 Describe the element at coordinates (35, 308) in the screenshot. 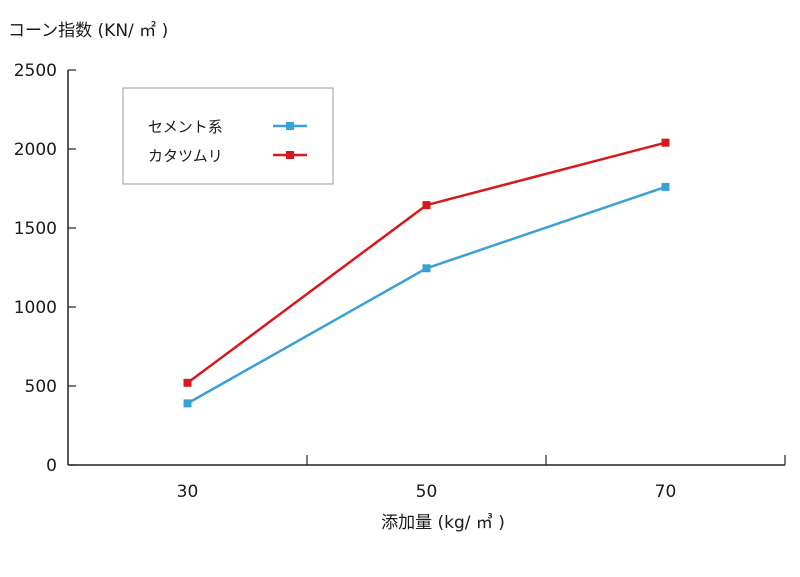

I see `y-tick-label: 1000` at that location.